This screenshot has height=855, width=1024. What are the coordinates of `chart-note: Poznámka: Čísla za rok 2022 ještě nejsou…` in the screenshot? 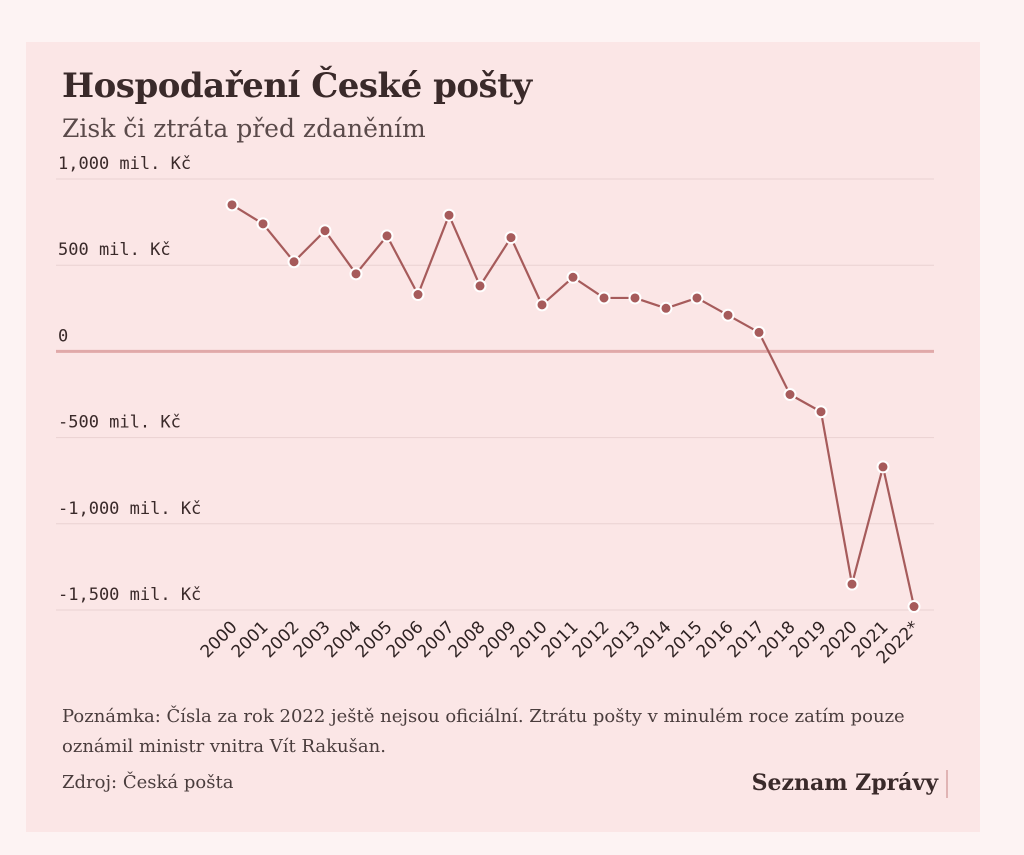 It's located at (483, 731).